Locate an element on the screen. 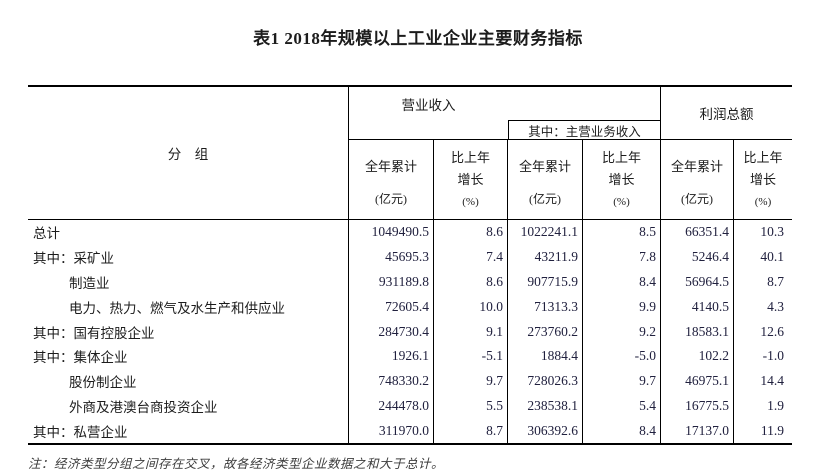 The width and height of the screenshot is (836, 473). cell-value: 244478.0 is located at coordinates (390, 406).